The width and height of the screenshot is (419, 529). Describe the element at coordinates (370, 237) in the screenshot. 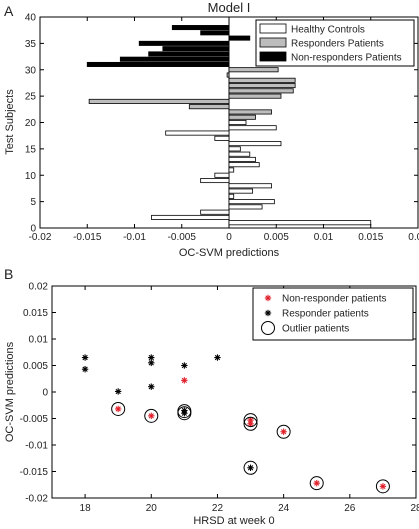

I see `panel-a-x-tick-label: 0.015` at that location.